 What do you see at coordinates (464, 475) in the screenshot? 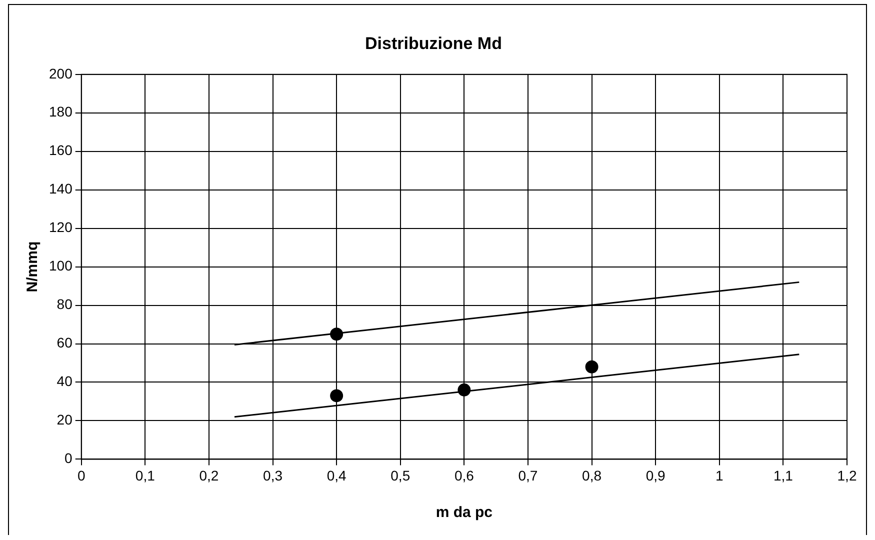
I see `x-tick-label: 0,6` at bounding box center [464, 475].